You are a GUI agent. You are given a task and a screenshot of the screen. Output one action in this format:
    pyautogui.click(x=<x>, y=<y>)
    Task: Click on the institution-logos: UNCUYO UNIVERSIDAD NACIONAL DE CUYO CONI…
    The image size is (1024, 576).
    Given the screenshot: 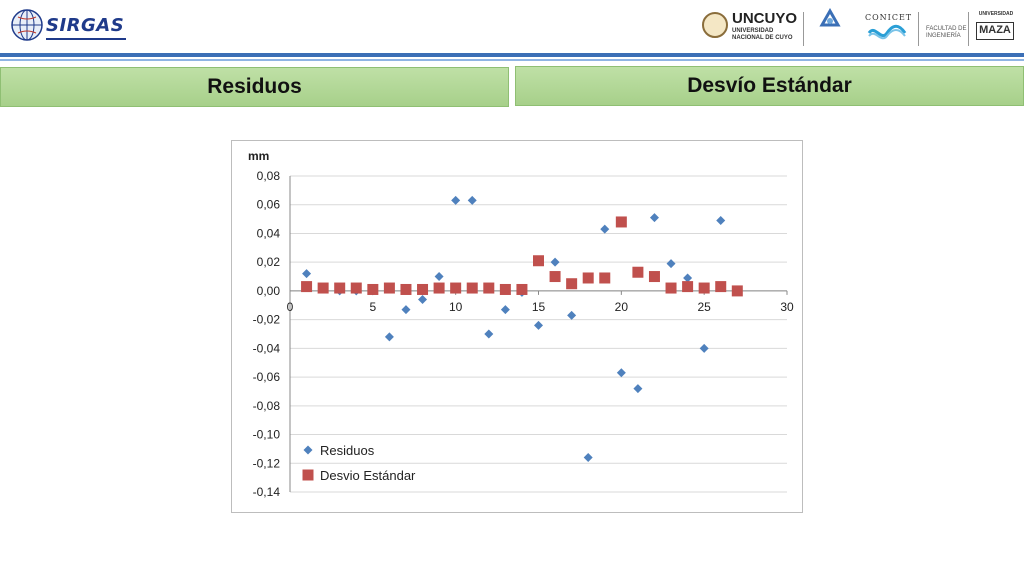 What is the action you would take?
    pyautogui.click(x=860, y=28)
    